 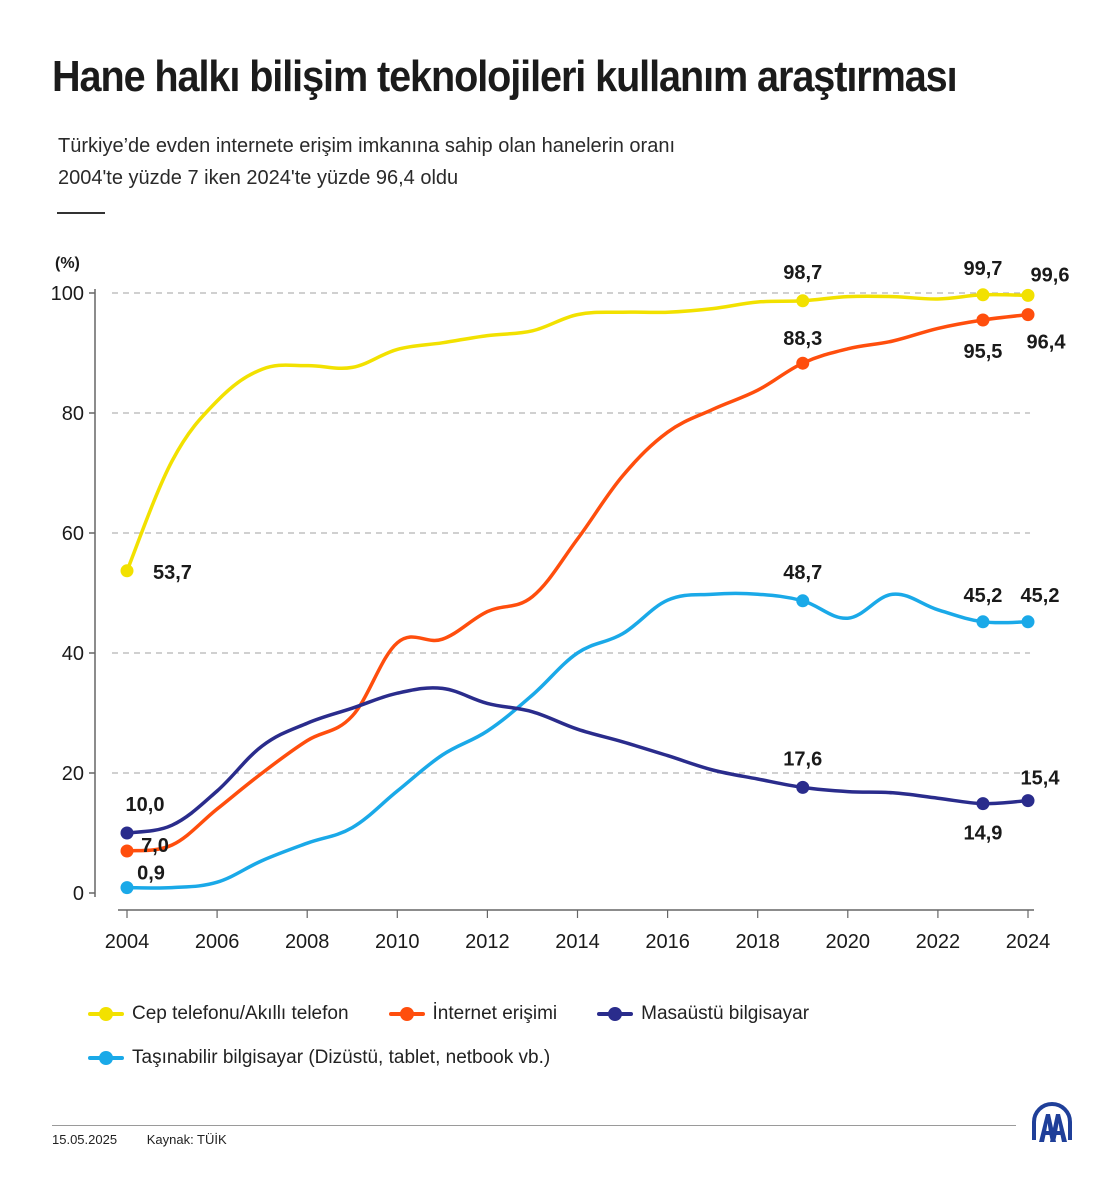 What do you see at coordinates (1050, 275) in the screenshot?
I see `data-label-mobile: 99,6` at bounding box center [1050, 275].